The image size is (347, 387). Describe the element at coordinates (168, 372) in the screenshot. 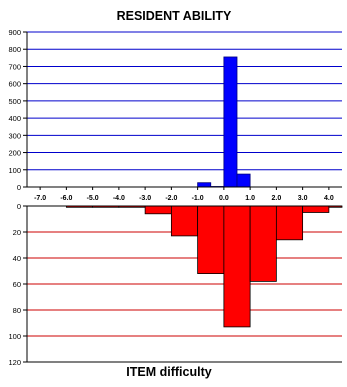

I see `chart-title-item-difficulty: ITEM difficulty` at that location.